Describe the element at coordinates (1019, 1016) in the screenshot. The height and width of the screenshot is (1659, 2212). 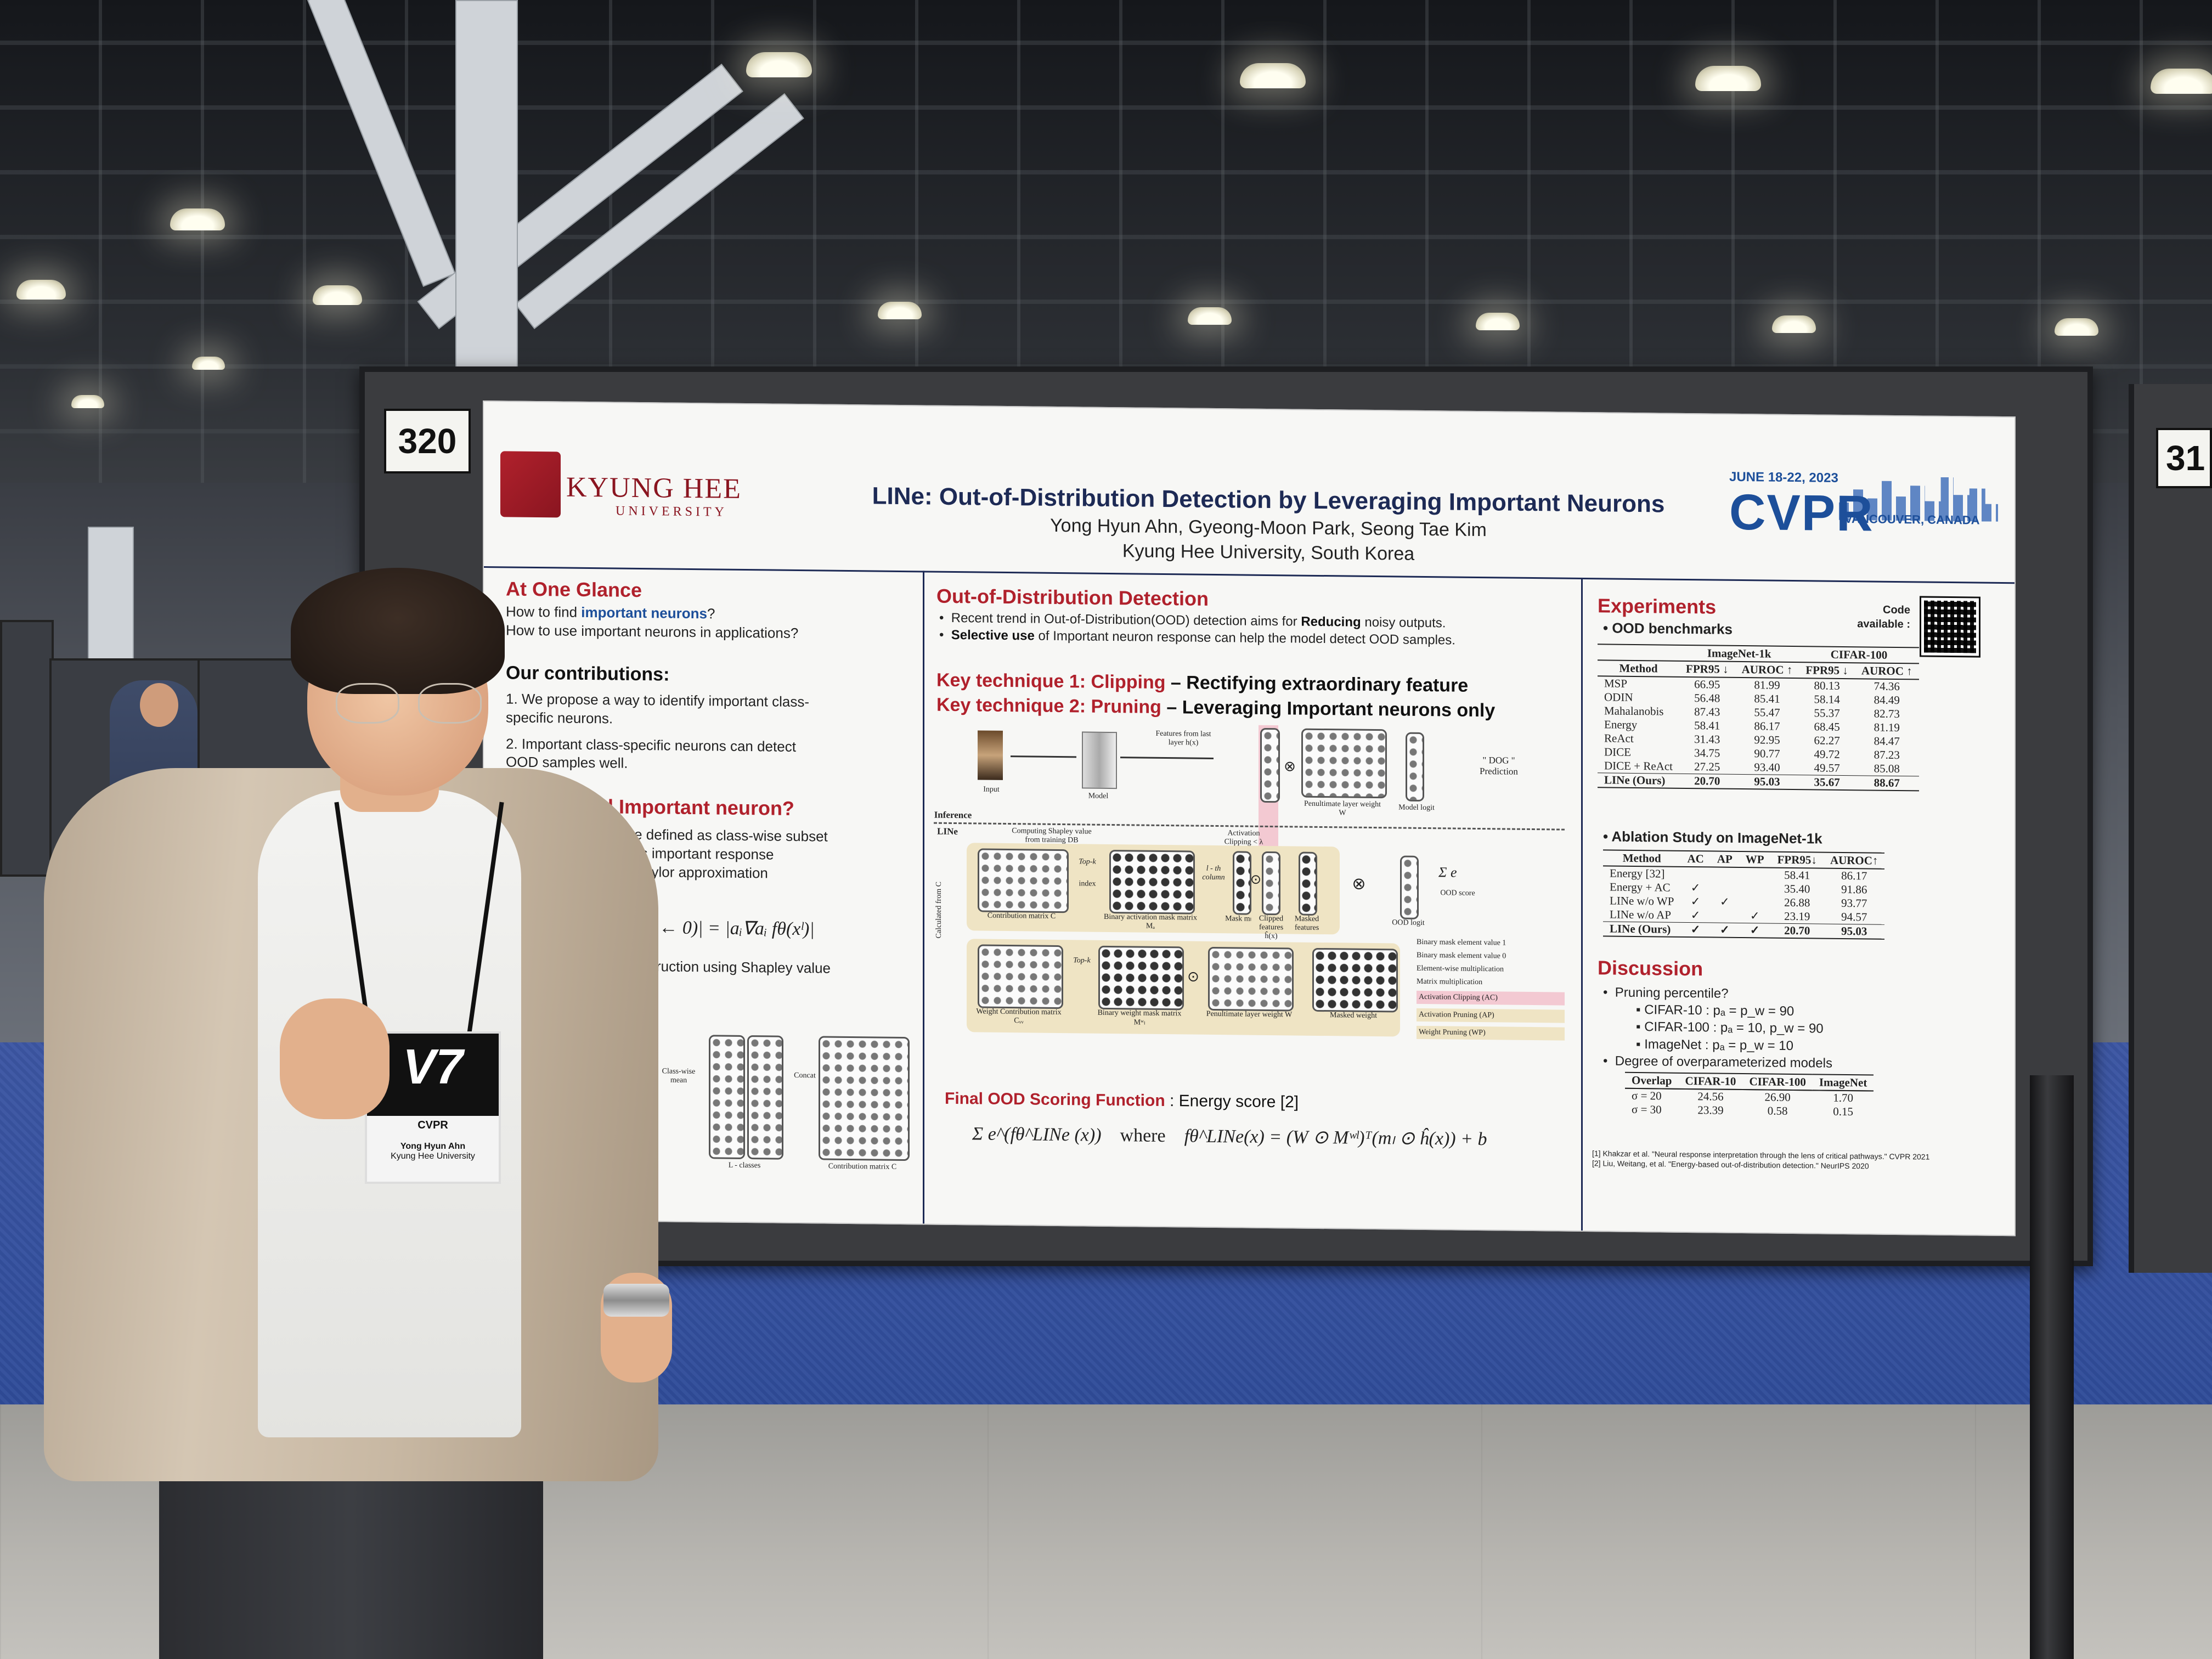
I see `weight-contribution-label: Weight Contribution matrix Cᵥᵥ` at that location.